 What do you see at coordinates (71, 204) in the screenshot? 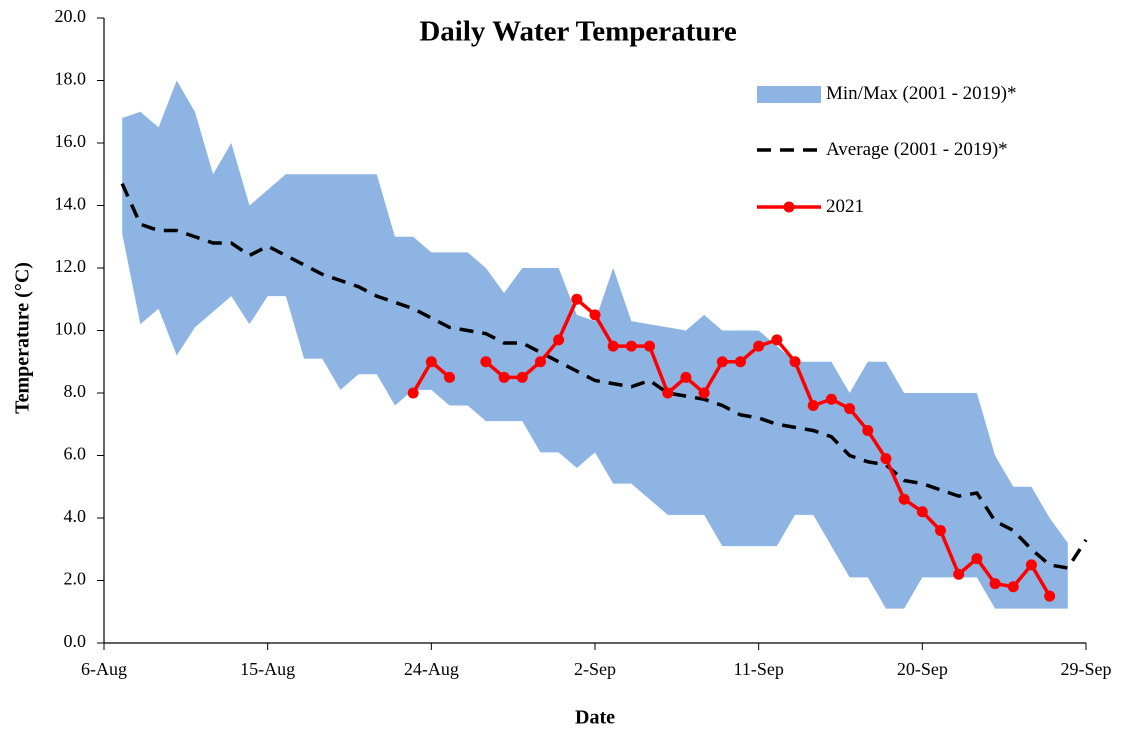
I see `y-tick-label: 14.0` at bounding box center [71, 204].